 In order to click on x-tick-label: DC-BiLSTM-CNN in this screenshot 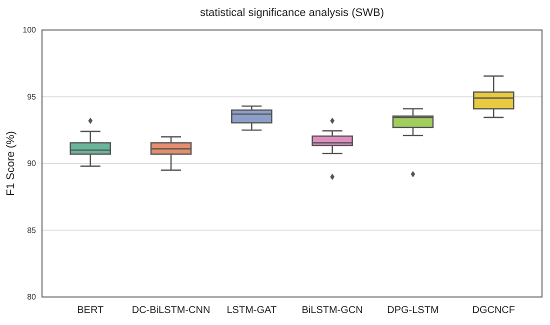, I will do `click(171, 310)`.